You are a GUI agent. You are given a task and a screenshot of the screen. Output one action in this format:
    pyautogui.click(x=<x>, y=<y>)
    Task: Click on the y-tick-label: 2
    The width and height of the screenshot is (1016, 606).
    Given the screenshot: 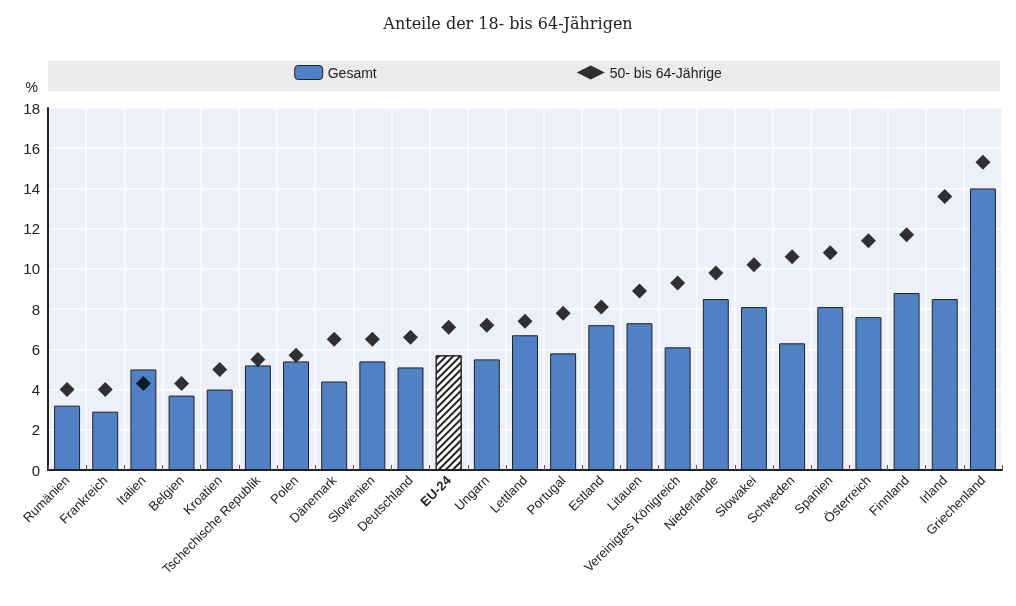 What is the action you would take?
    pyautogui.click(x=35, y=430)
    